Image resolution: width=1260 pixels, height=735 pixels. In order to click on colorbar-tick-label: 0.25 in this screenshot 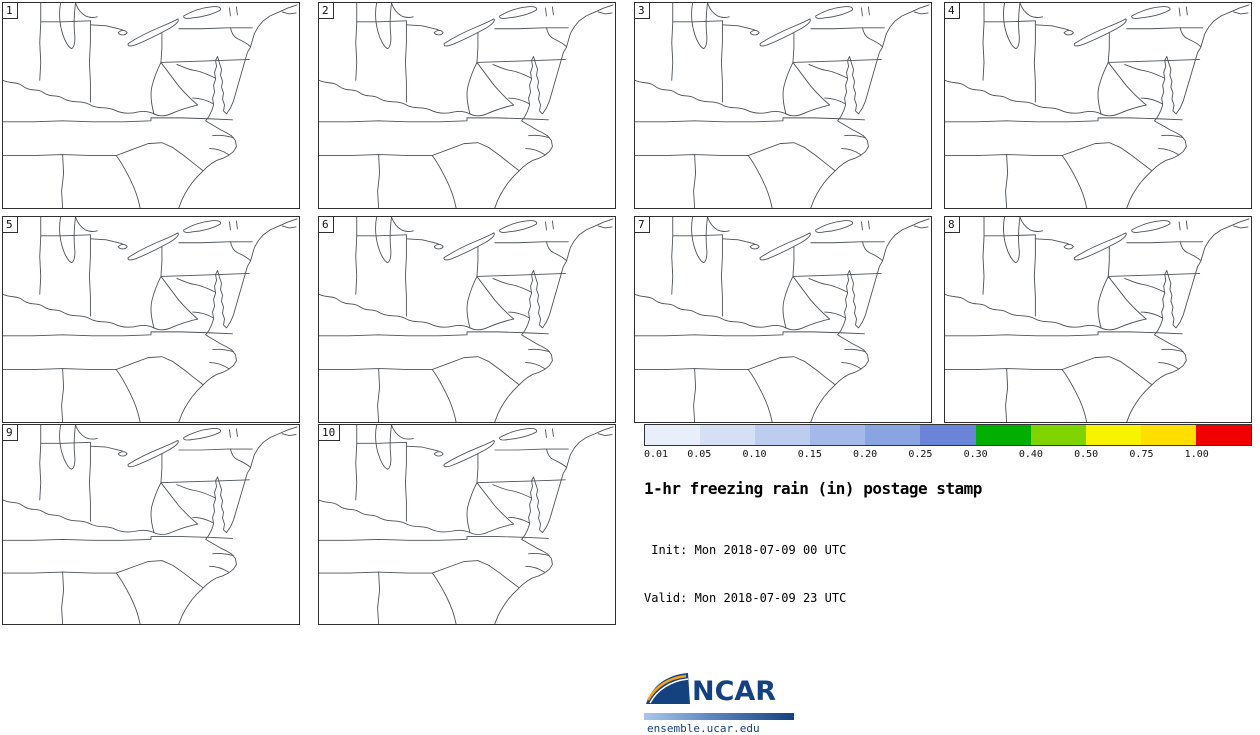, I will do `click(920, 454)`.